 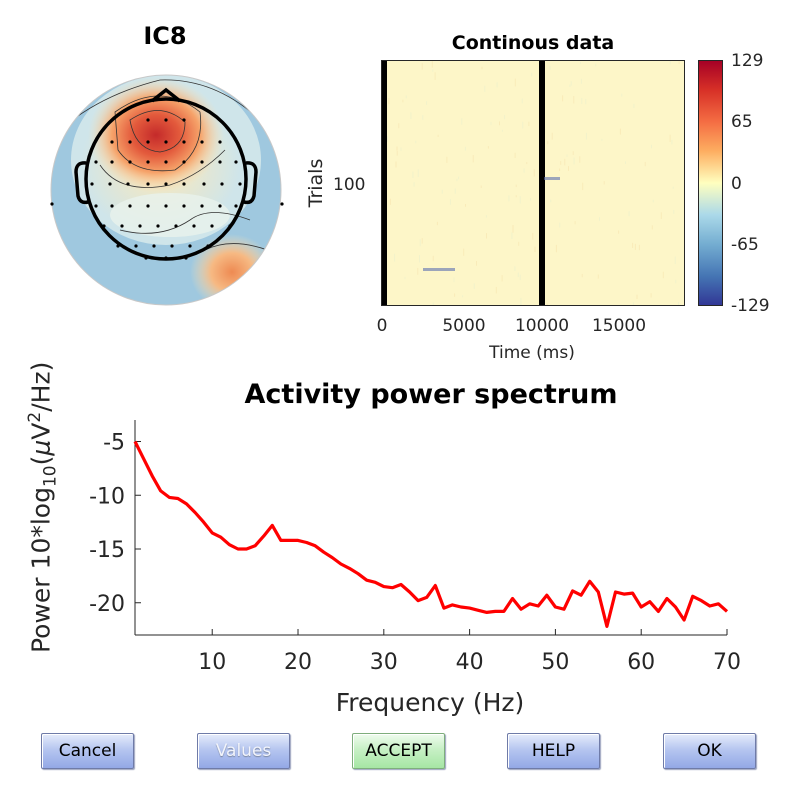 I want to click on ylabel-mu: μ, so click(x=41, y=447).